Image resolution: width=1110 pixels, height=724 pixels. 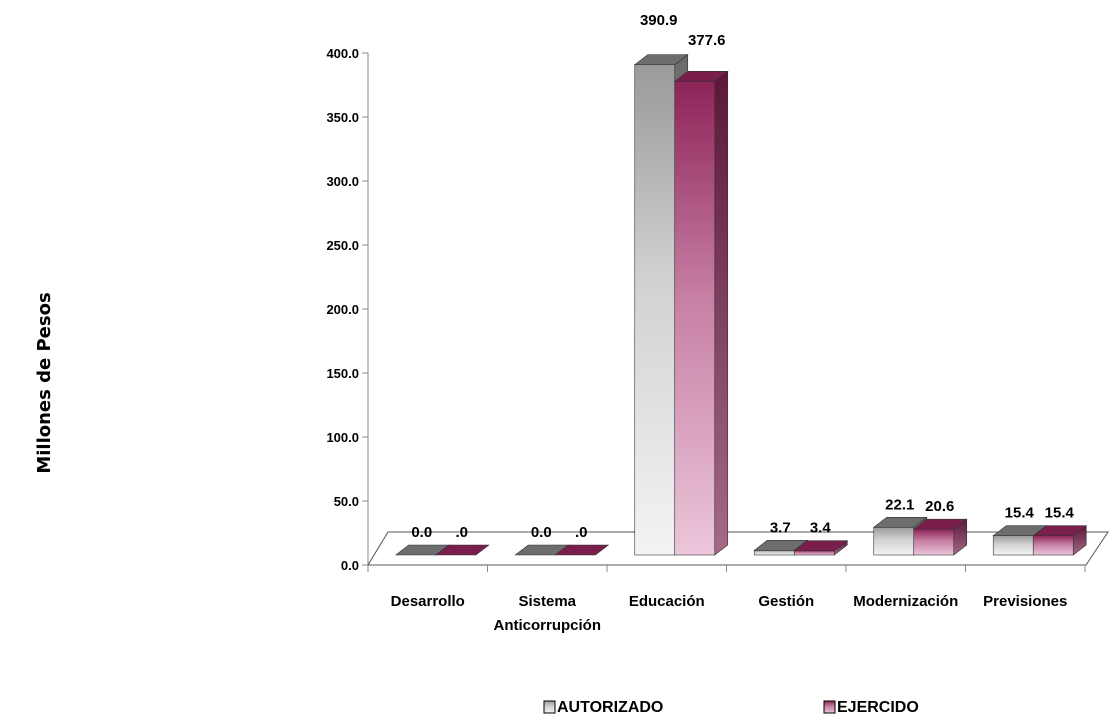 I want to click on data-label-ejercido: 15.4, so click(x=1060, y=513).